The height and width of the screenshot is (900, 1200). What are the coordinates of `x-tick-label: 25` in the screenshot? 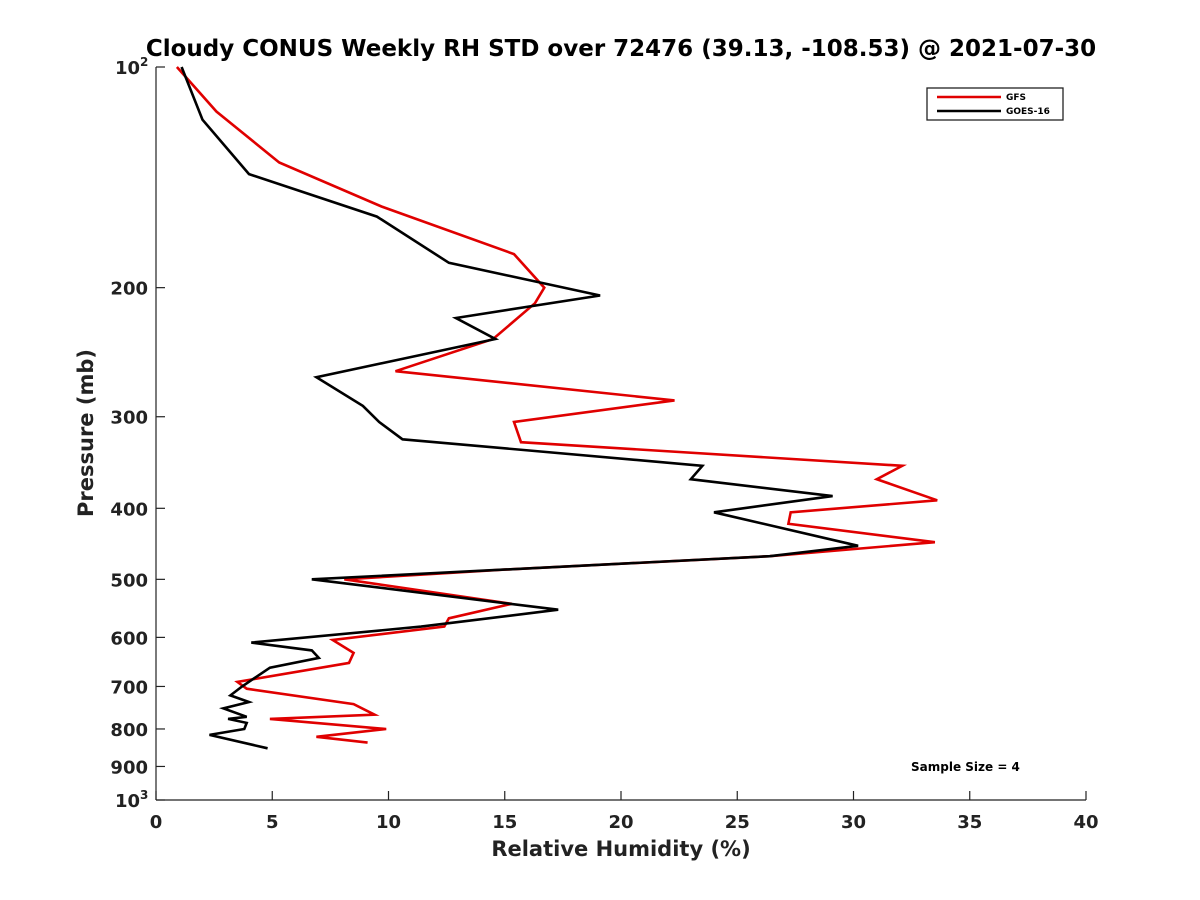 It's located at (737, 822).